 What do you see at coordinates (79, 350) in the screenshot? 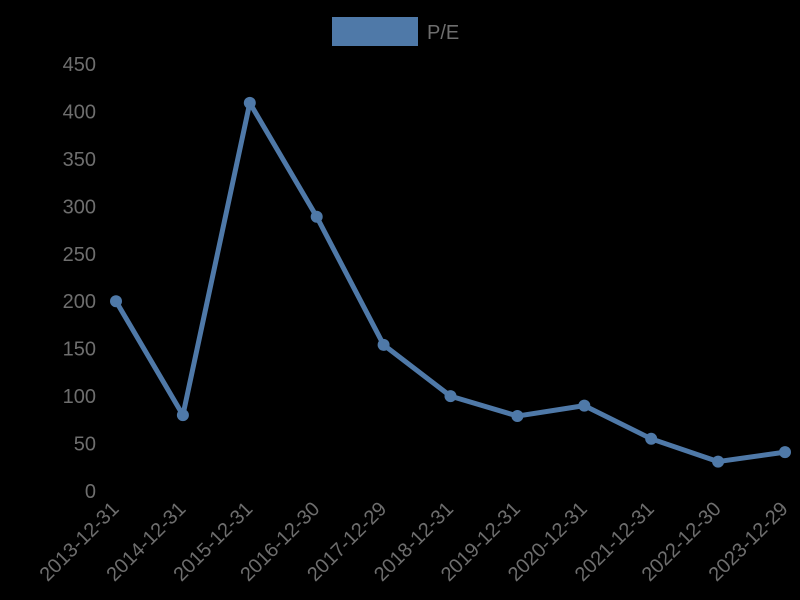
I see `y-tick-label: 150` at bounding box center [79, 350].